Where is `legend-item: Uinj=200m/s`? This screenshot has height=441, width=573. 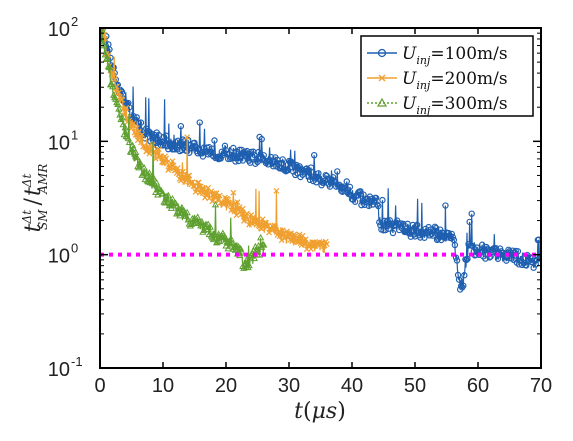
legend-item: Uinj=200m/s is located at coordinates (437, 80).